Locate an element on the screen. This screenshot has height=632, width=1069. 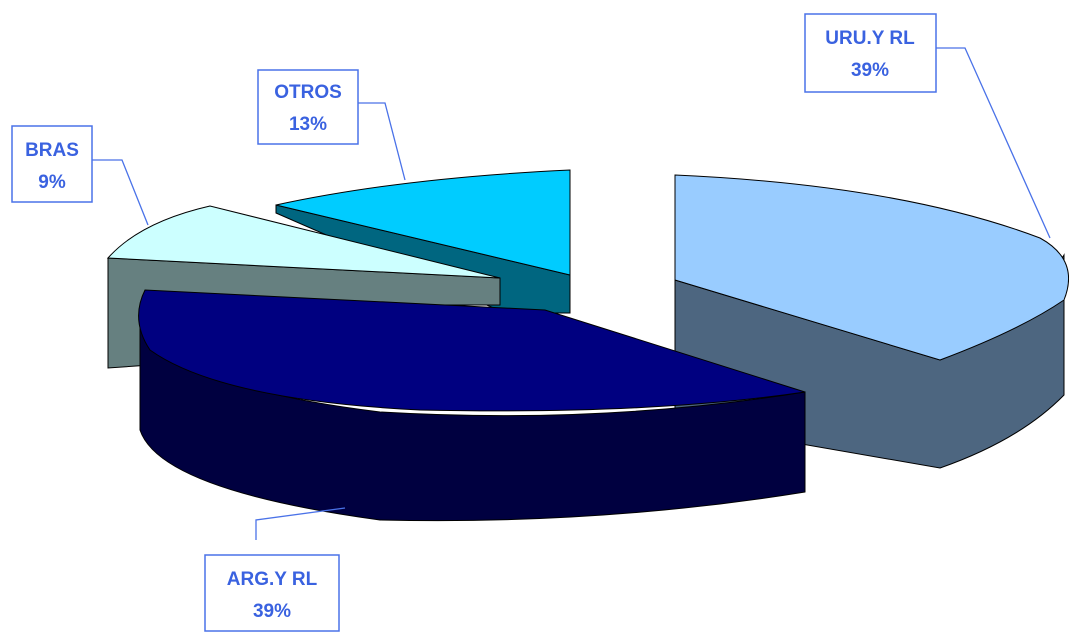
label-otros-box is located at coordinates (308, 107).